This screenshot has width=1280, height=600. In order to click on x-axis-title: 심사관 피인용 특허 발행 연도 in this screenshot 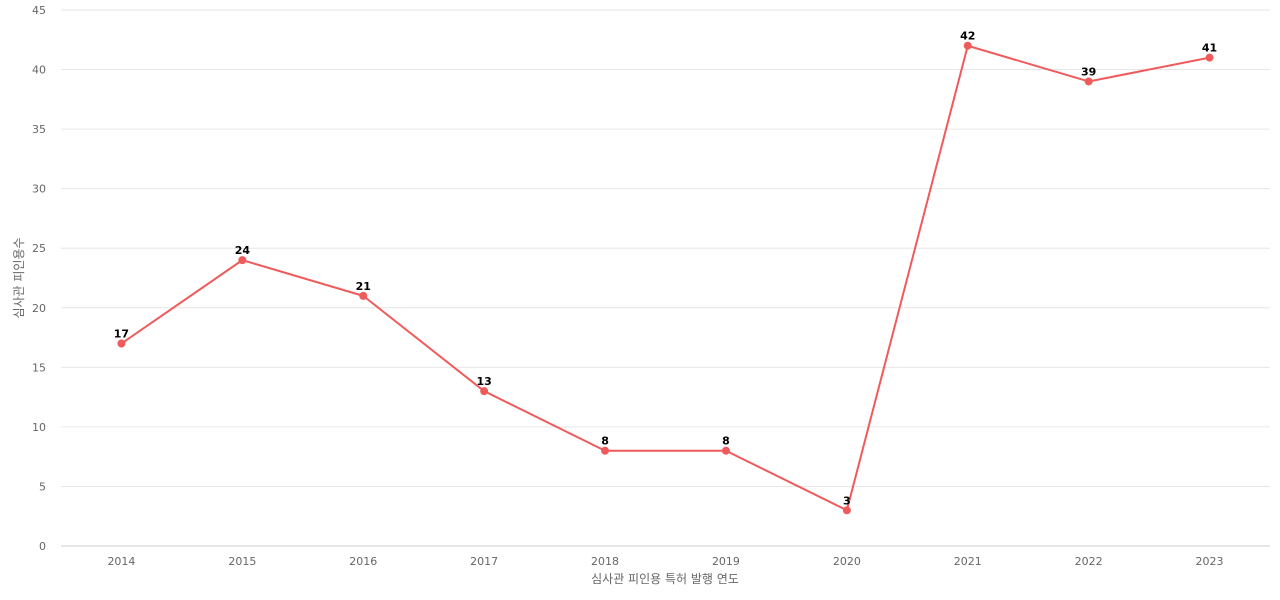, I will do `click(665, 578)`.